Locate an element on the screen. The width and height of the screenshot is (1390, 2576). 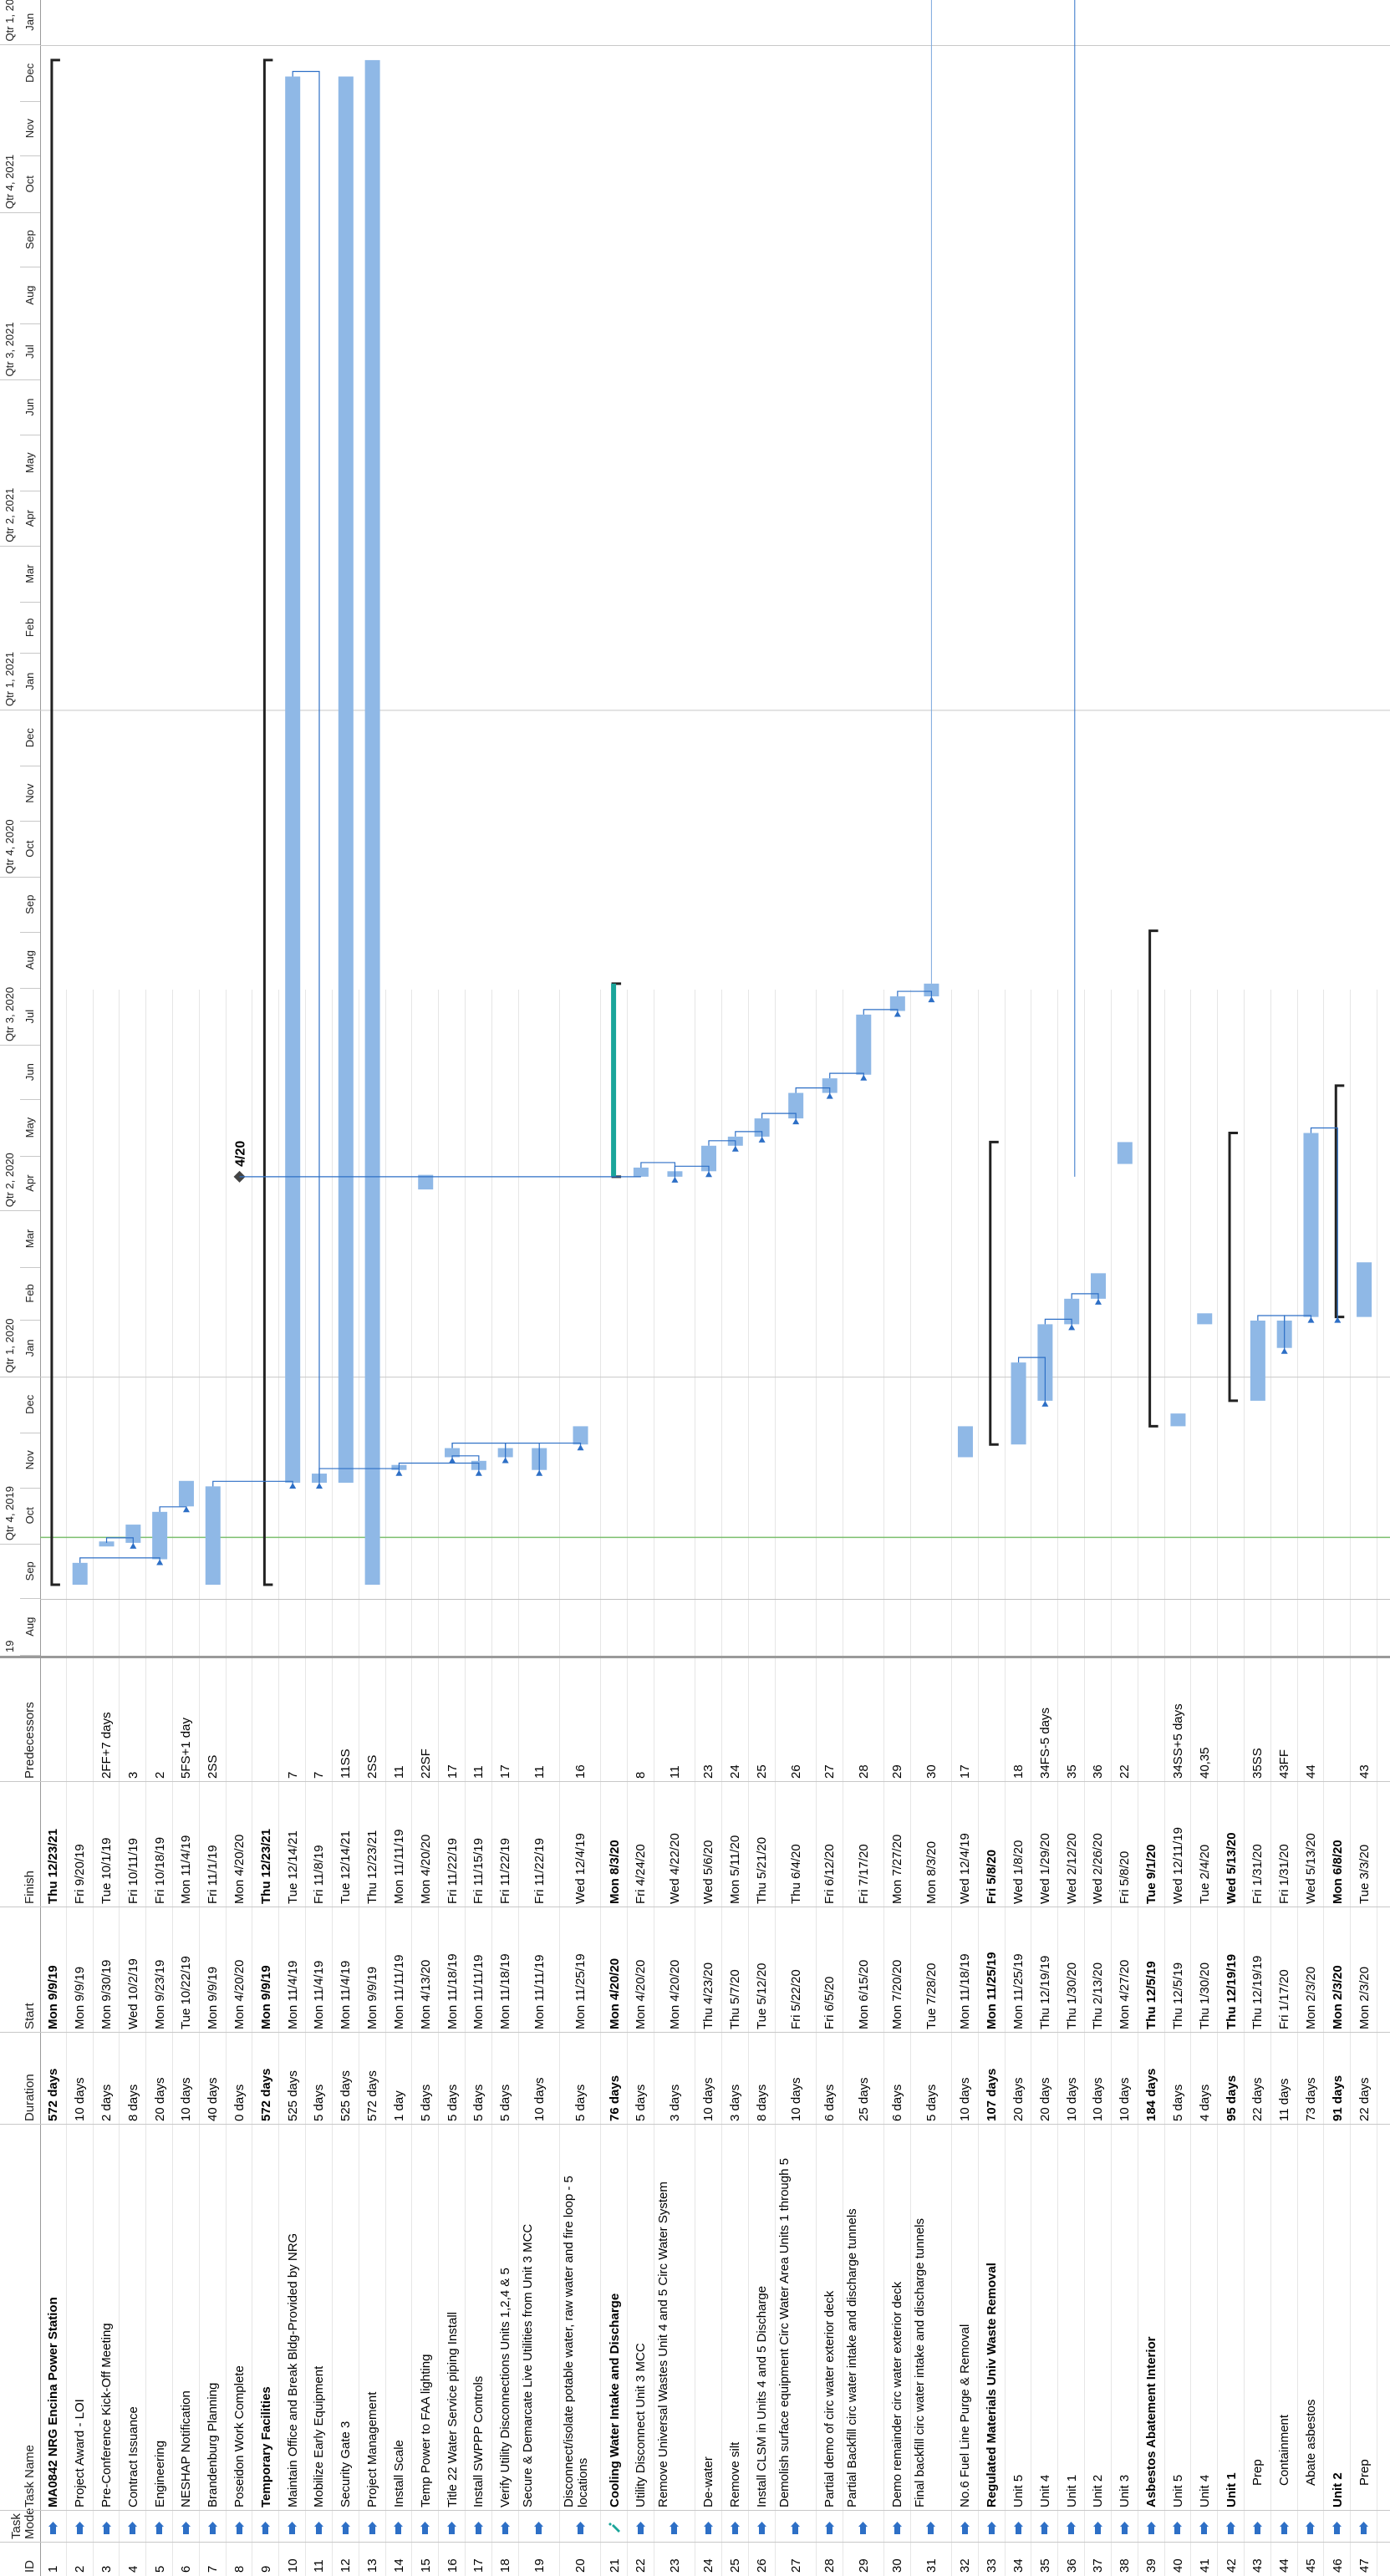
task-finish: Thu 12/23/21 is located at coordinates (266, 1866).